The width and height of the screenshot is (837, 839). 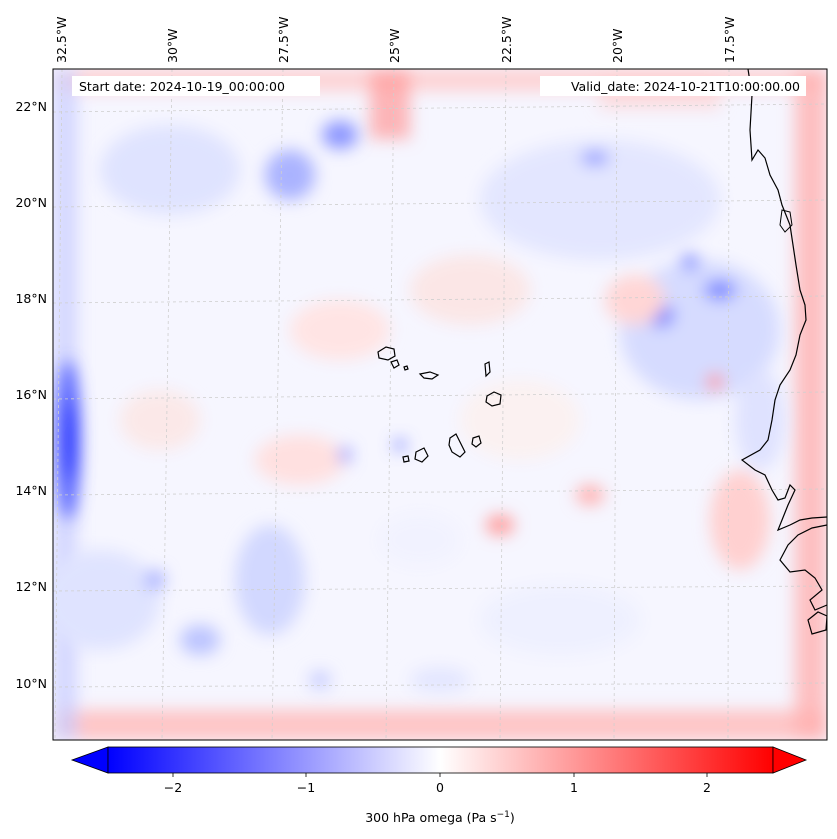 I want to click on lat-label: 14°N, so click(x=31, y=490).